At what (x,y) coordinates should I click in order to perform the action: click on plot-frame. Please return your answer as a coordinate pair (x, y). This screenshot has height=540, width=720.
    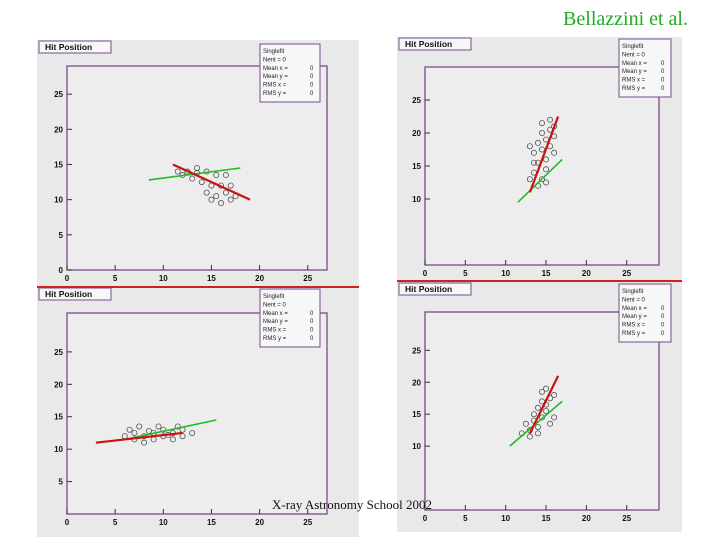
    Looking at the image, I should click on (542, 166).